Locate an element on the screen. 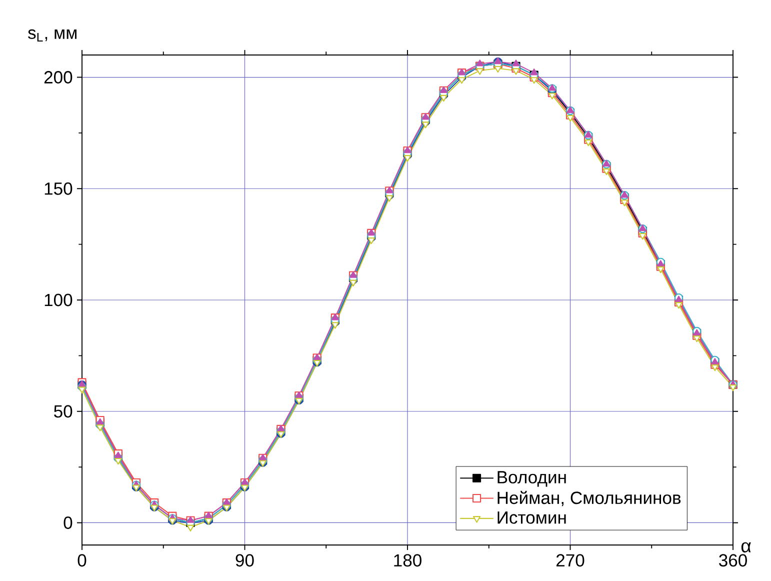 The width and height of the screenshot is (771, 581). legend-label: Истомин is located at coordinates (532, 518).